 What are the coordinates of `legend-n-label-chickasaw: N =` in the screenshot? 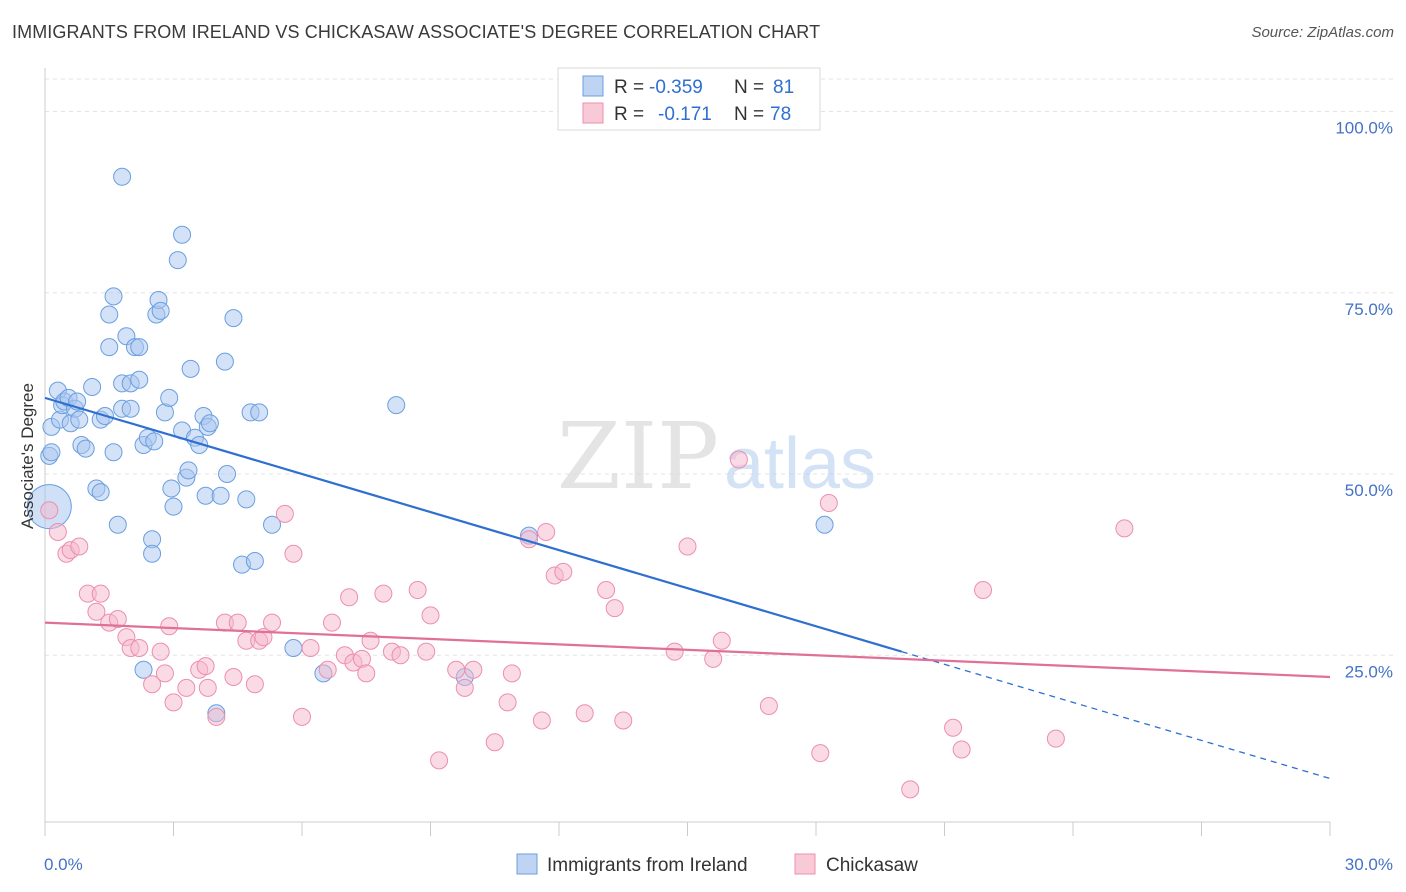 It's located at (749, 114).